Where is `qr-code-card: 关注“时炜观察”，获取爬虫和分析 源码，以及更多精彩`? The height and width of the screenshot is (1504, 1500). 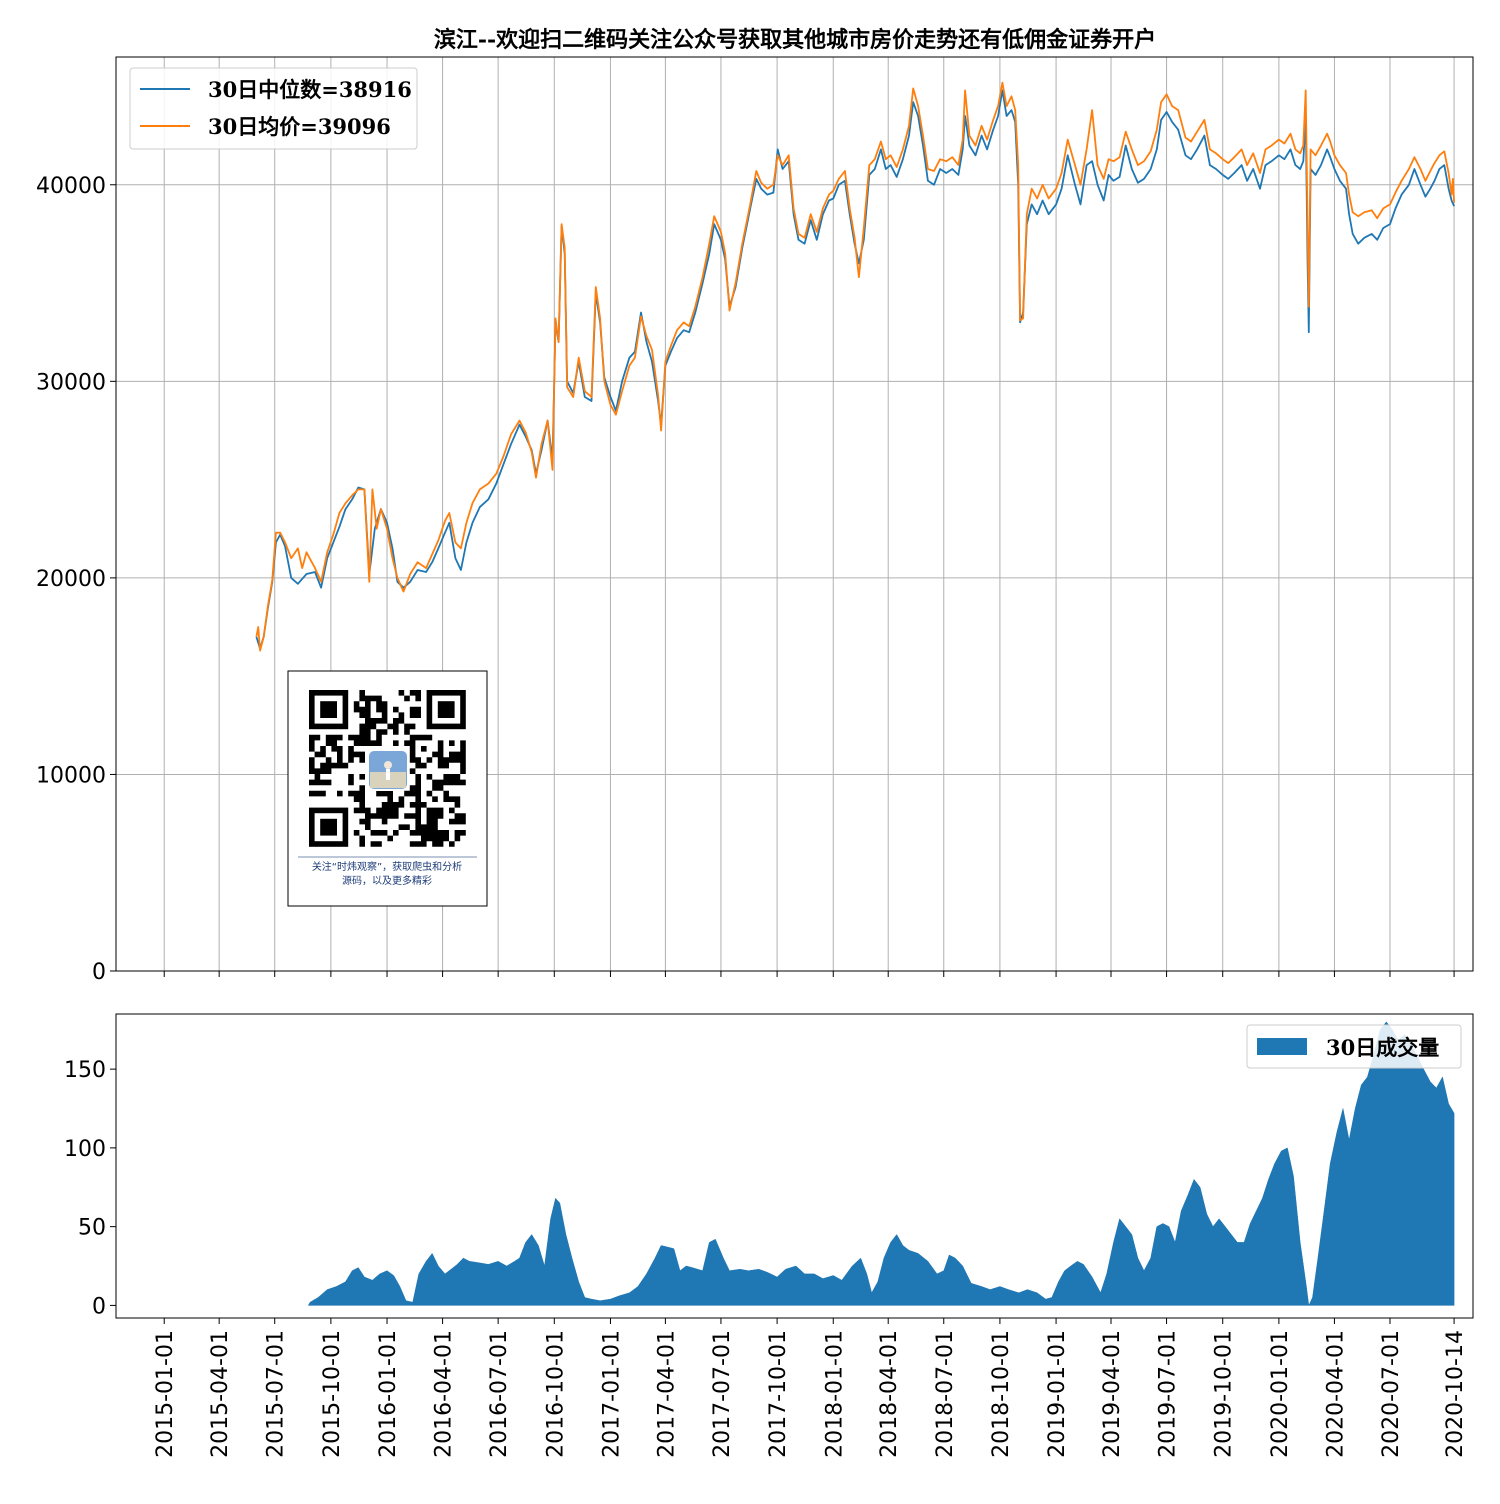
qr-code-card: 关注“时炜观察”，获取爬虫和分析 源码，以及更多精彩 is located at coordinates (387, 788).